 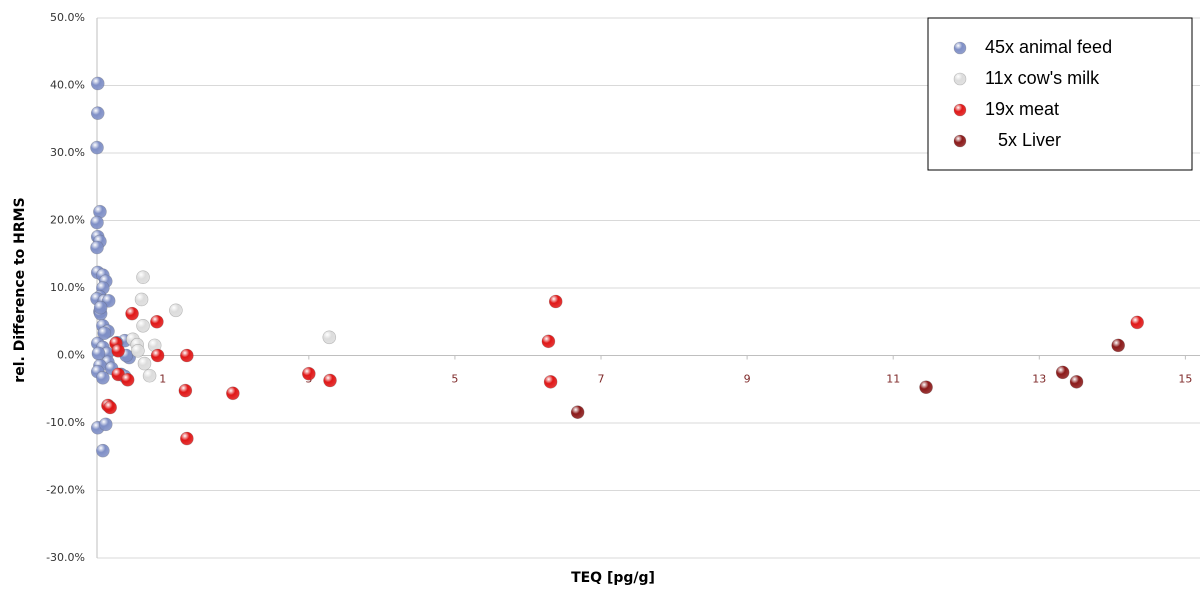 What do you see at coordinates (67, 85) in the screenshot?
I see `y-tick-label: 40.0%` at bounding box center [67, 85].